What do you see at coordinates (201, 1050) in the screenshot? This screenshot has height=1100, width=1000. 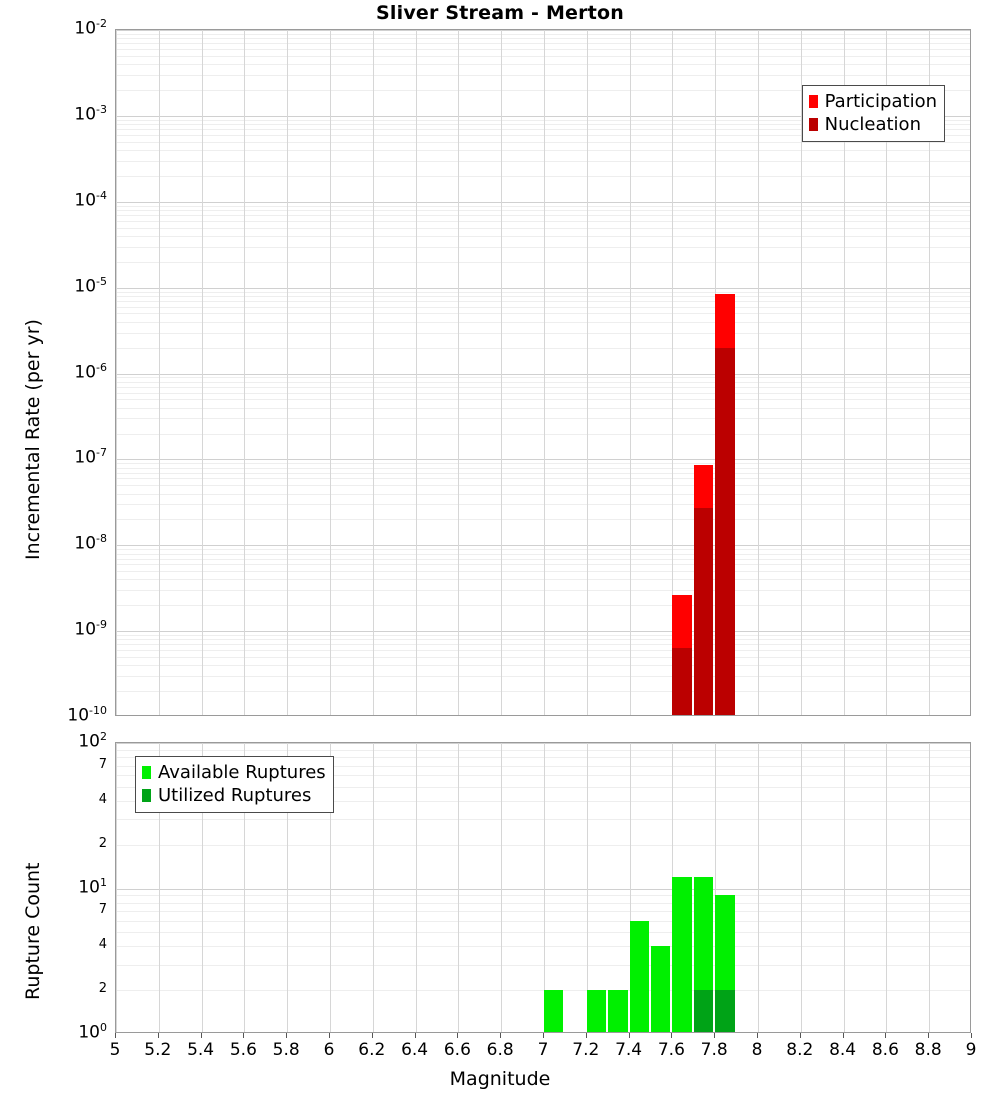 I see `x-tick-label: 5.4` at bounding box center [201, 1050].